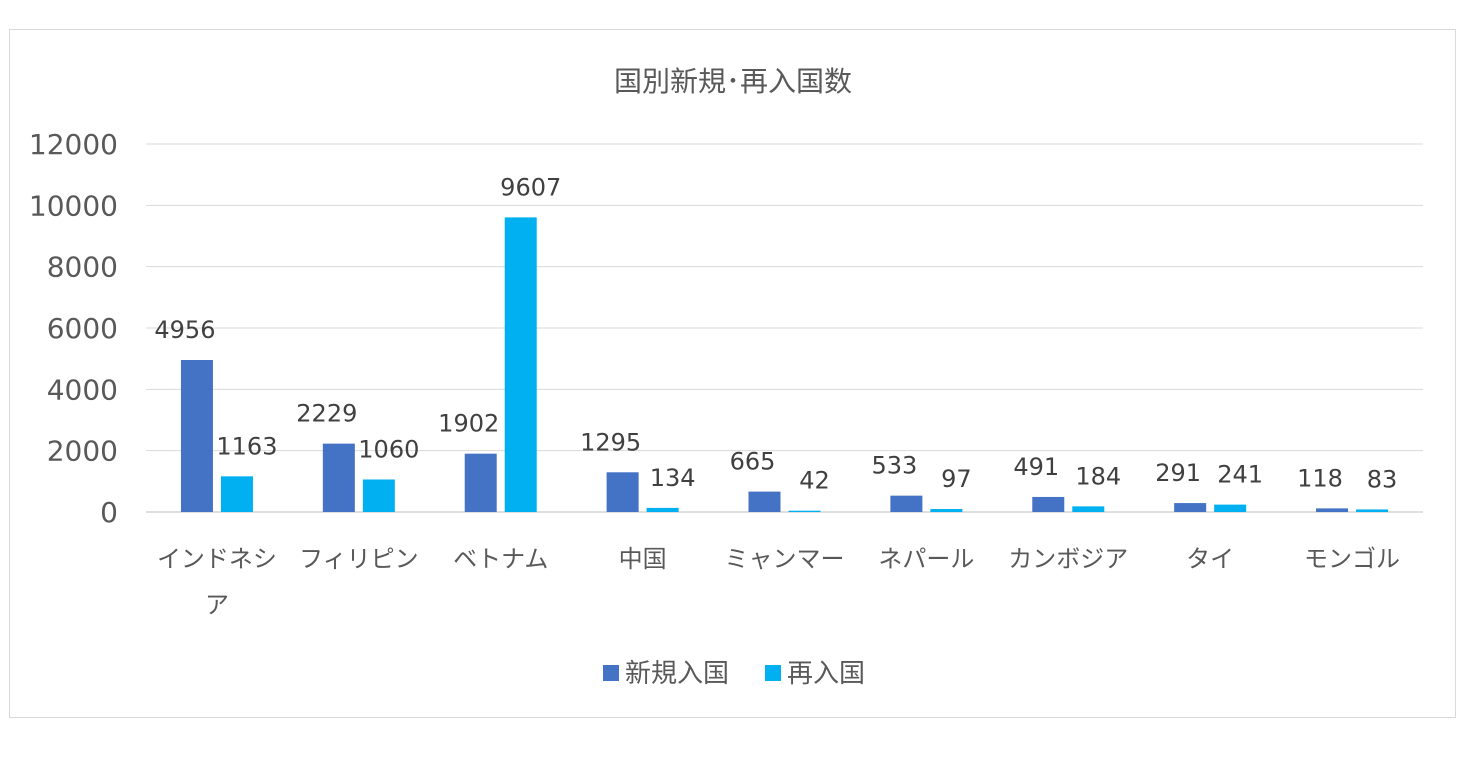  What do you see at coordinates (388, 449) in the screenshot?
I see `data-label: 1060` at bounding box center [388, 449].